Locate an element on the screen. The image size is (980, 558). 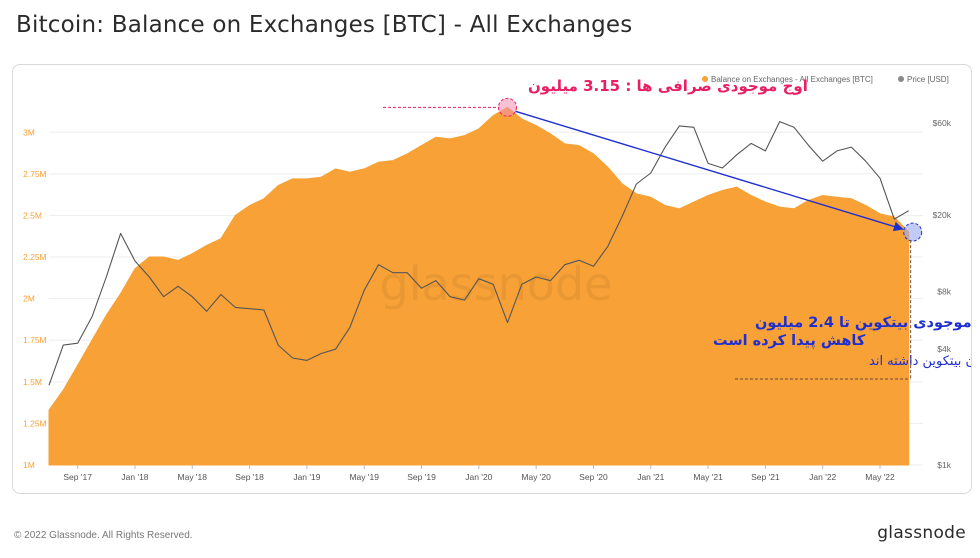
y-right-tick-label: $20k is located at coordinates (942, 215).